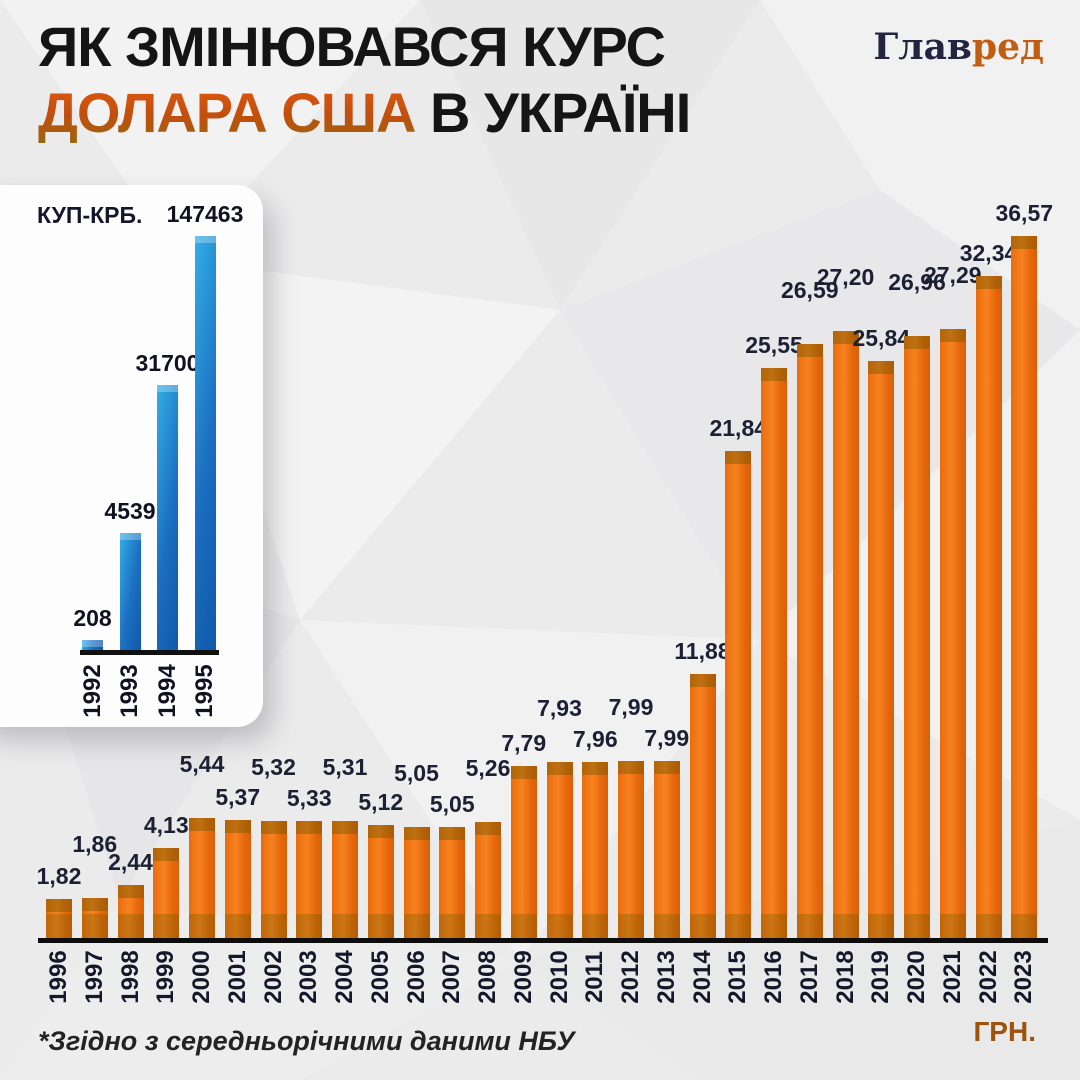  What do you see at coordinates (166, 977) in the screenshot?
I see `x-axis-year-label: 1999` at bounding box center [166, 977].